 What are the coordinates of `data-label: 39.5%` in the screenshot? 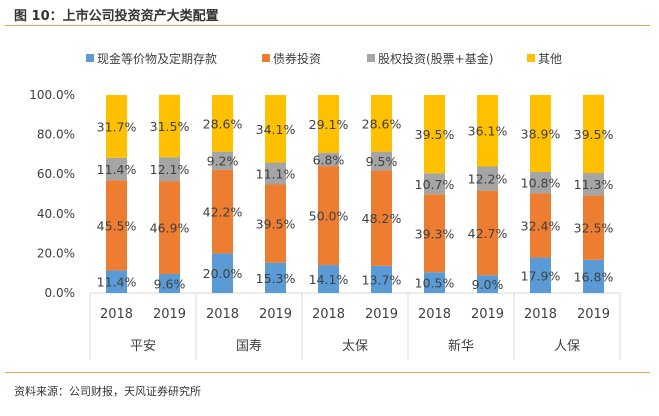 It's located at (435, 134).